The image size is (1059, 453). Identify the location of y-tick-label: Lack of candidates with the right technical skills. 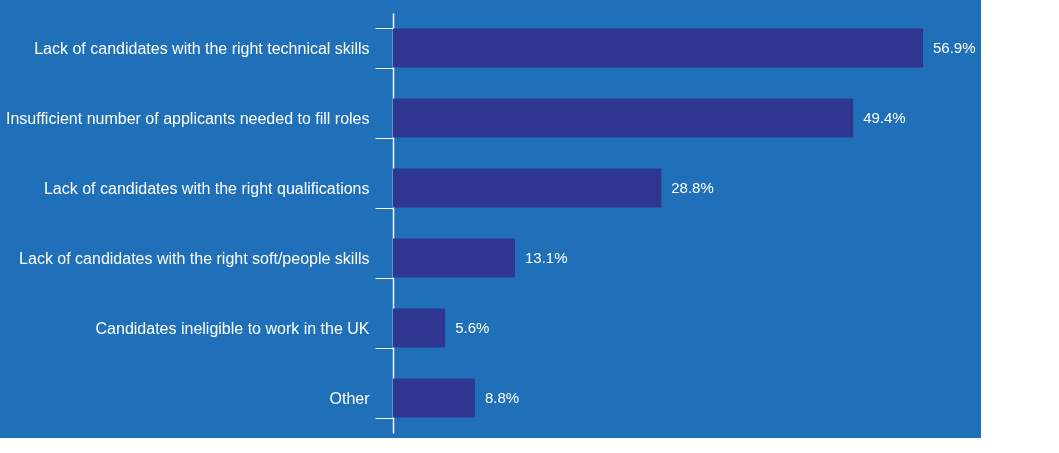
(202, 48).